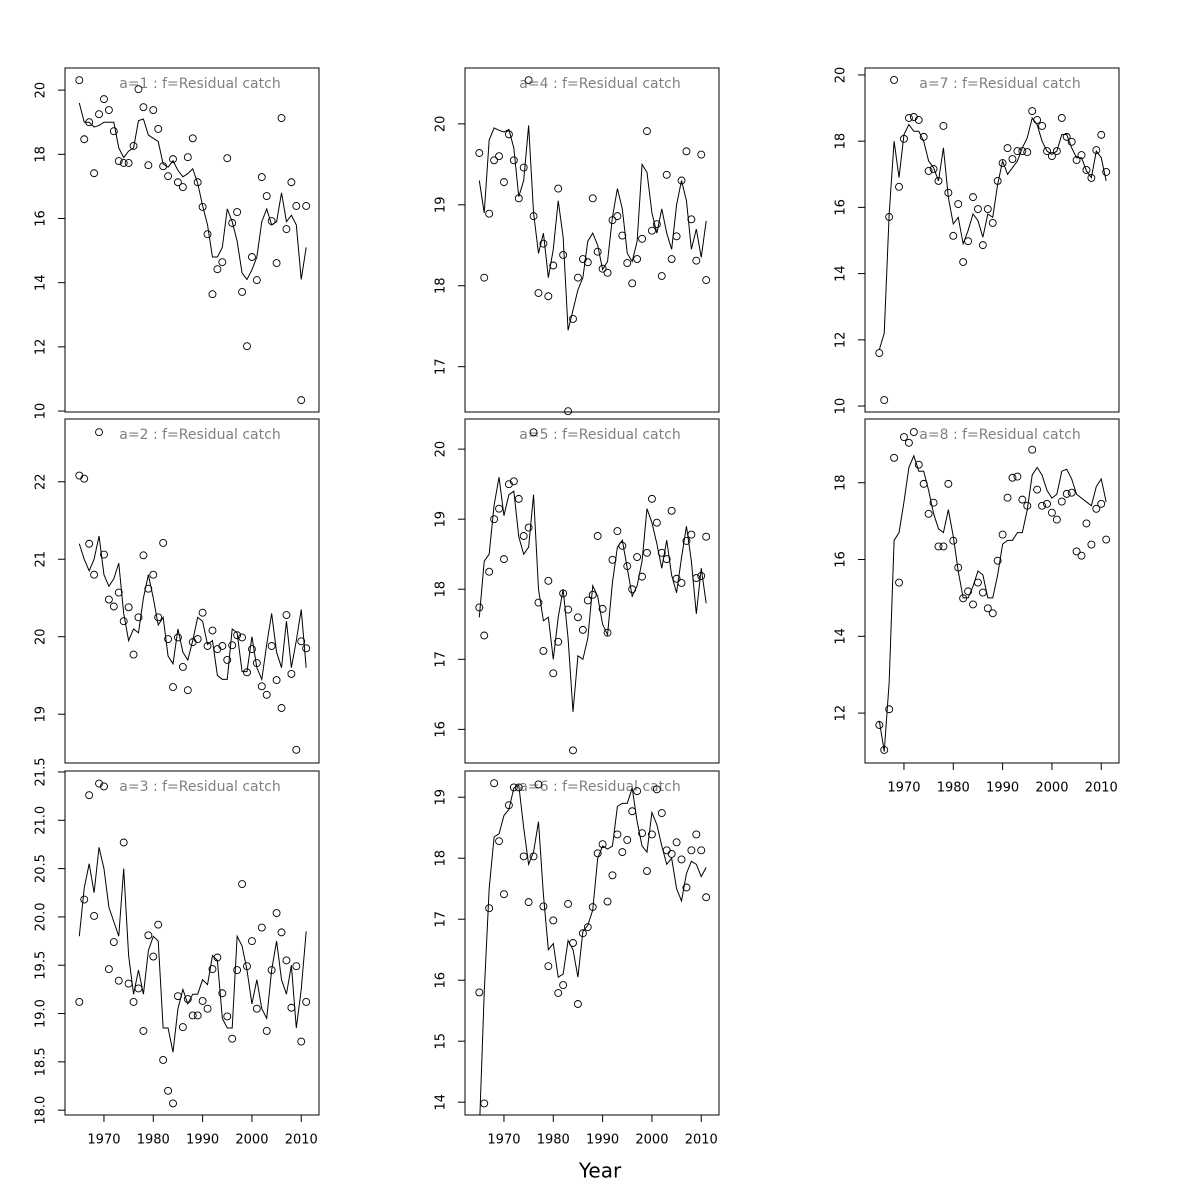  Describe the element at coordinates (41, 218) in the screenshot. I see `y-tick-label: 16` at that location.